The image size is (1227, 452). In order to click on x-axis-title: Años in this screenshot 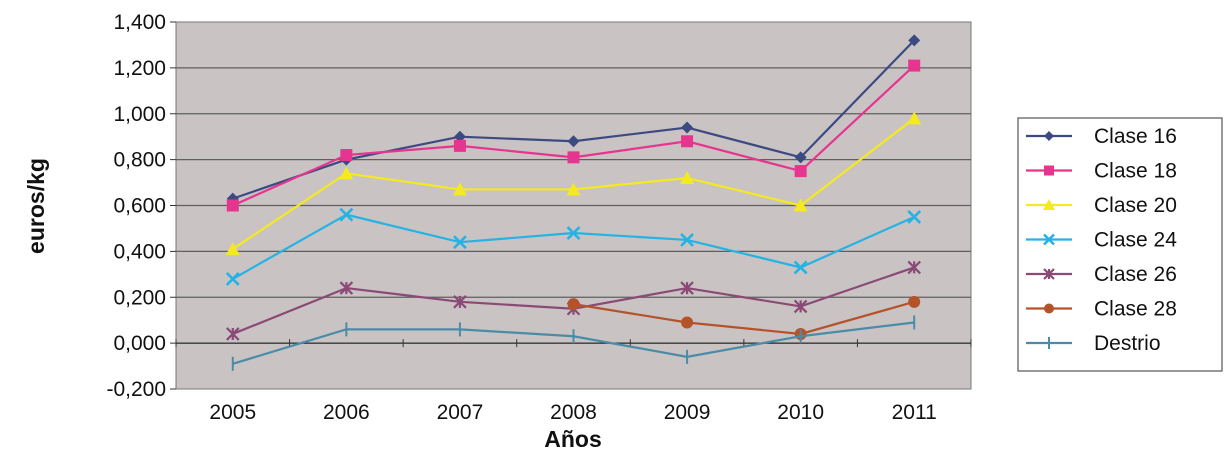, I will do `click(573, 439)`.